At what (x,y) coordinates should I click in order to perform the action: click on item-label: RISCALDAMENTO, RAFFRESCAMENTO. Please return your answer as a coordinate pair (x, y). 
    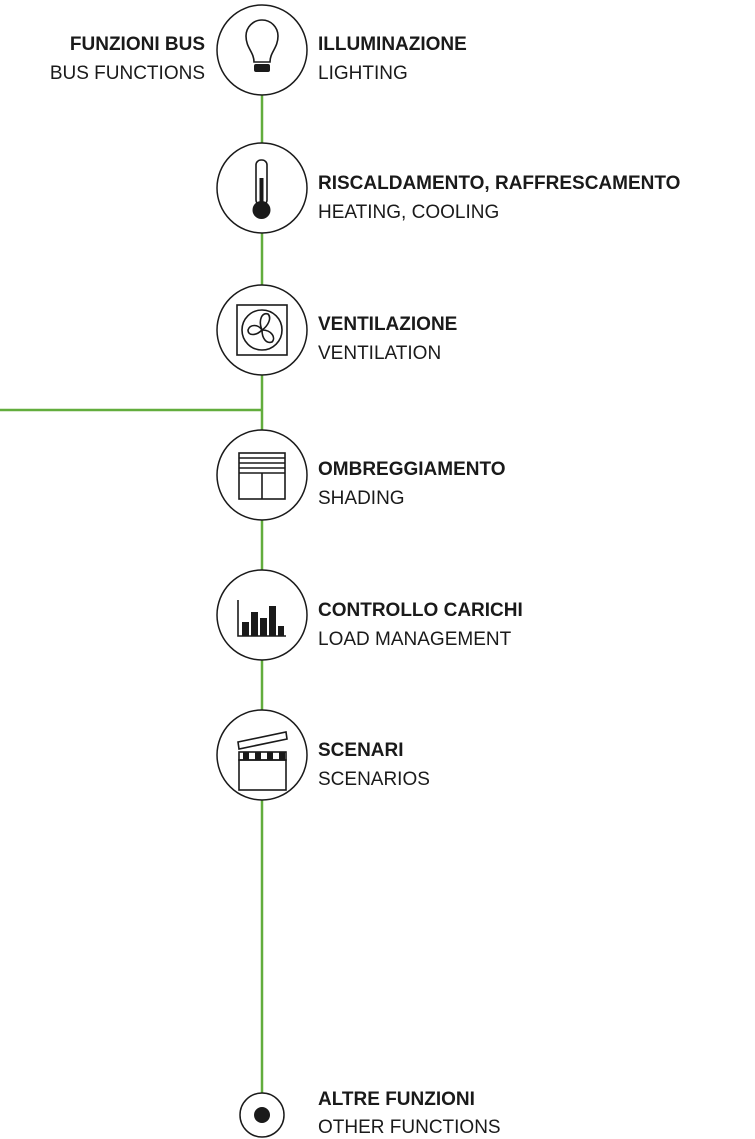
    Looking at the image, I should click on (499, 183).